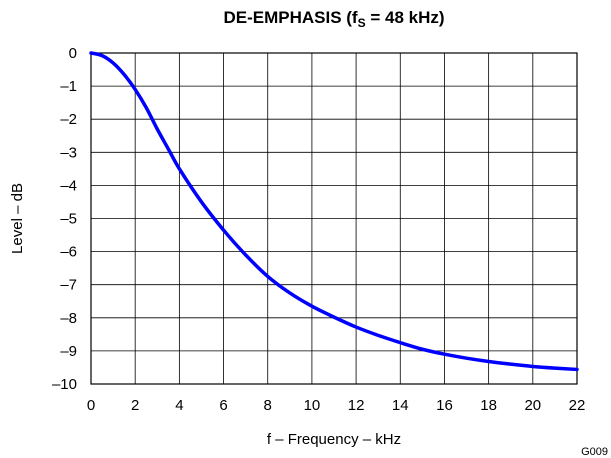 Image resolution: width=611 pixels, height=458 pixels. Describe the element at coordinates (334, 439) in the screenshot. I see `x-axis-label: f – Frequency – kHz` at that location.